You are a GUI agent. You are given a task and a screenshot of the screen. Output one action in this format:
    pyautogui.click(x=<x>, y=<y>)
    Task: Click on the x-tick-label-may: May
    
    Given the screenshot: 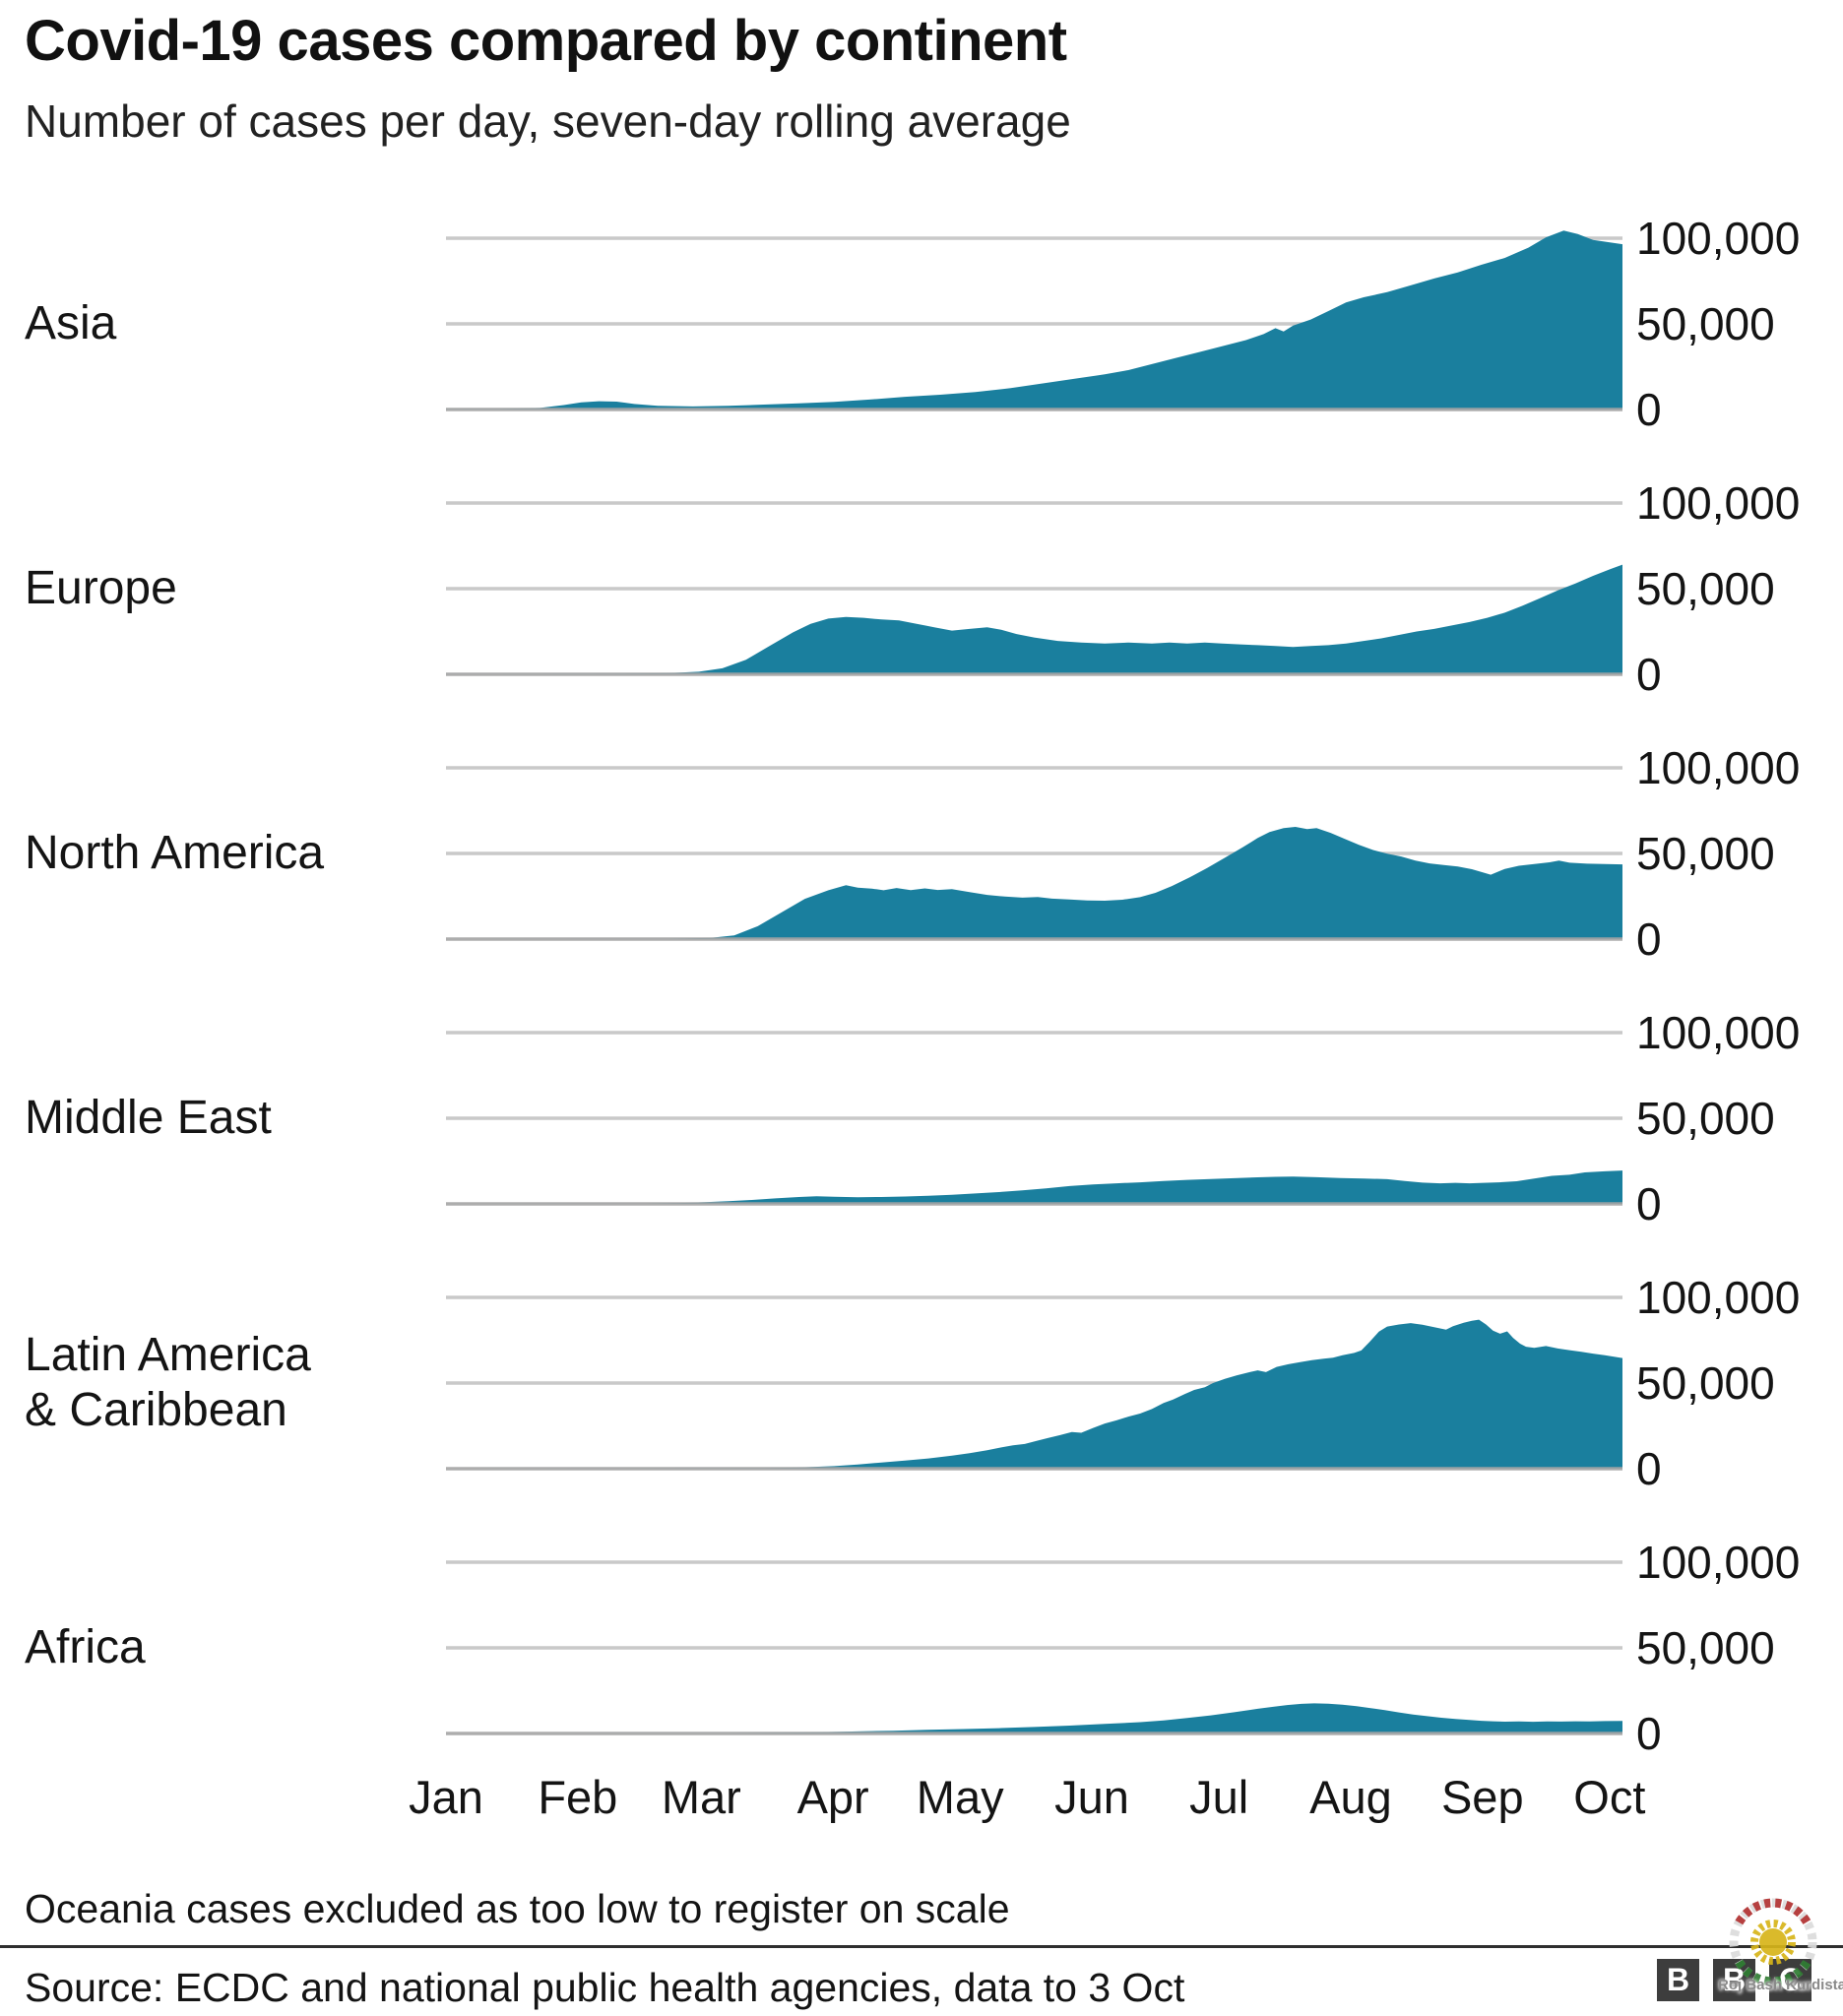 What is the action you would take?
    pyautogui.click(x=960, y=1797)
    